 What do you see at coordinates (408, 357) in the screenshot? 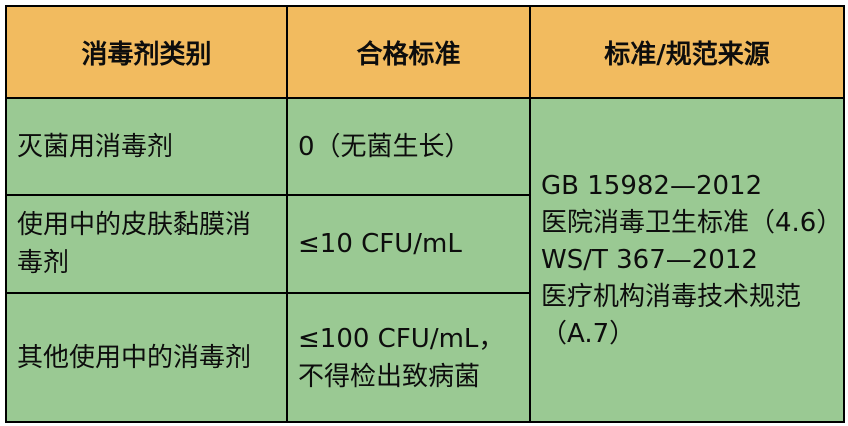
I see `cell-standard-other-in-use: ≤100 CFU/mL， 不得检出致病菌` at bounding box center [408, 357].